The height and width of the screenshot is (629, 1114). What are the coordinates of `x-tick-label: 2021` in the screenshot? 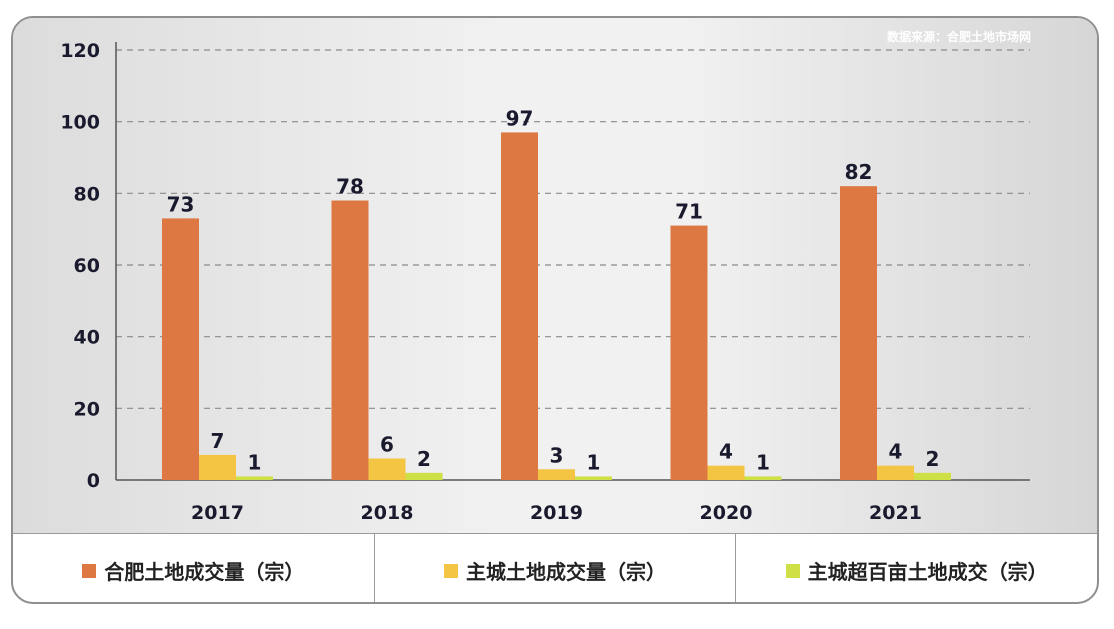 It's located at (895, 513).